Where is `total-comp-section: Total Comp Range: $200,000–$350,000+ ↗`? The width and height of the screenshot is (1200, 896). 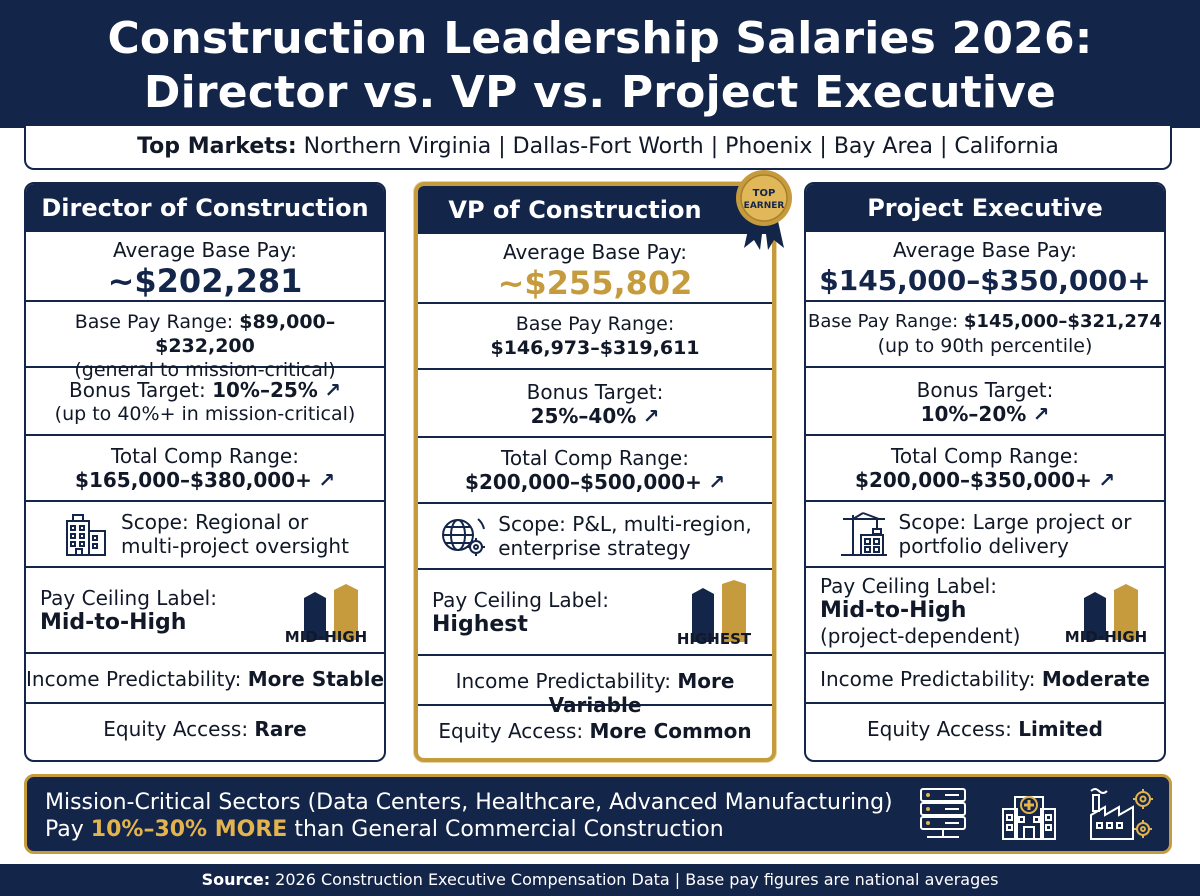 total-comp-section: Total Comp Range: $200,000–$350,000+ ↗ is located at coordinates (985, 469).